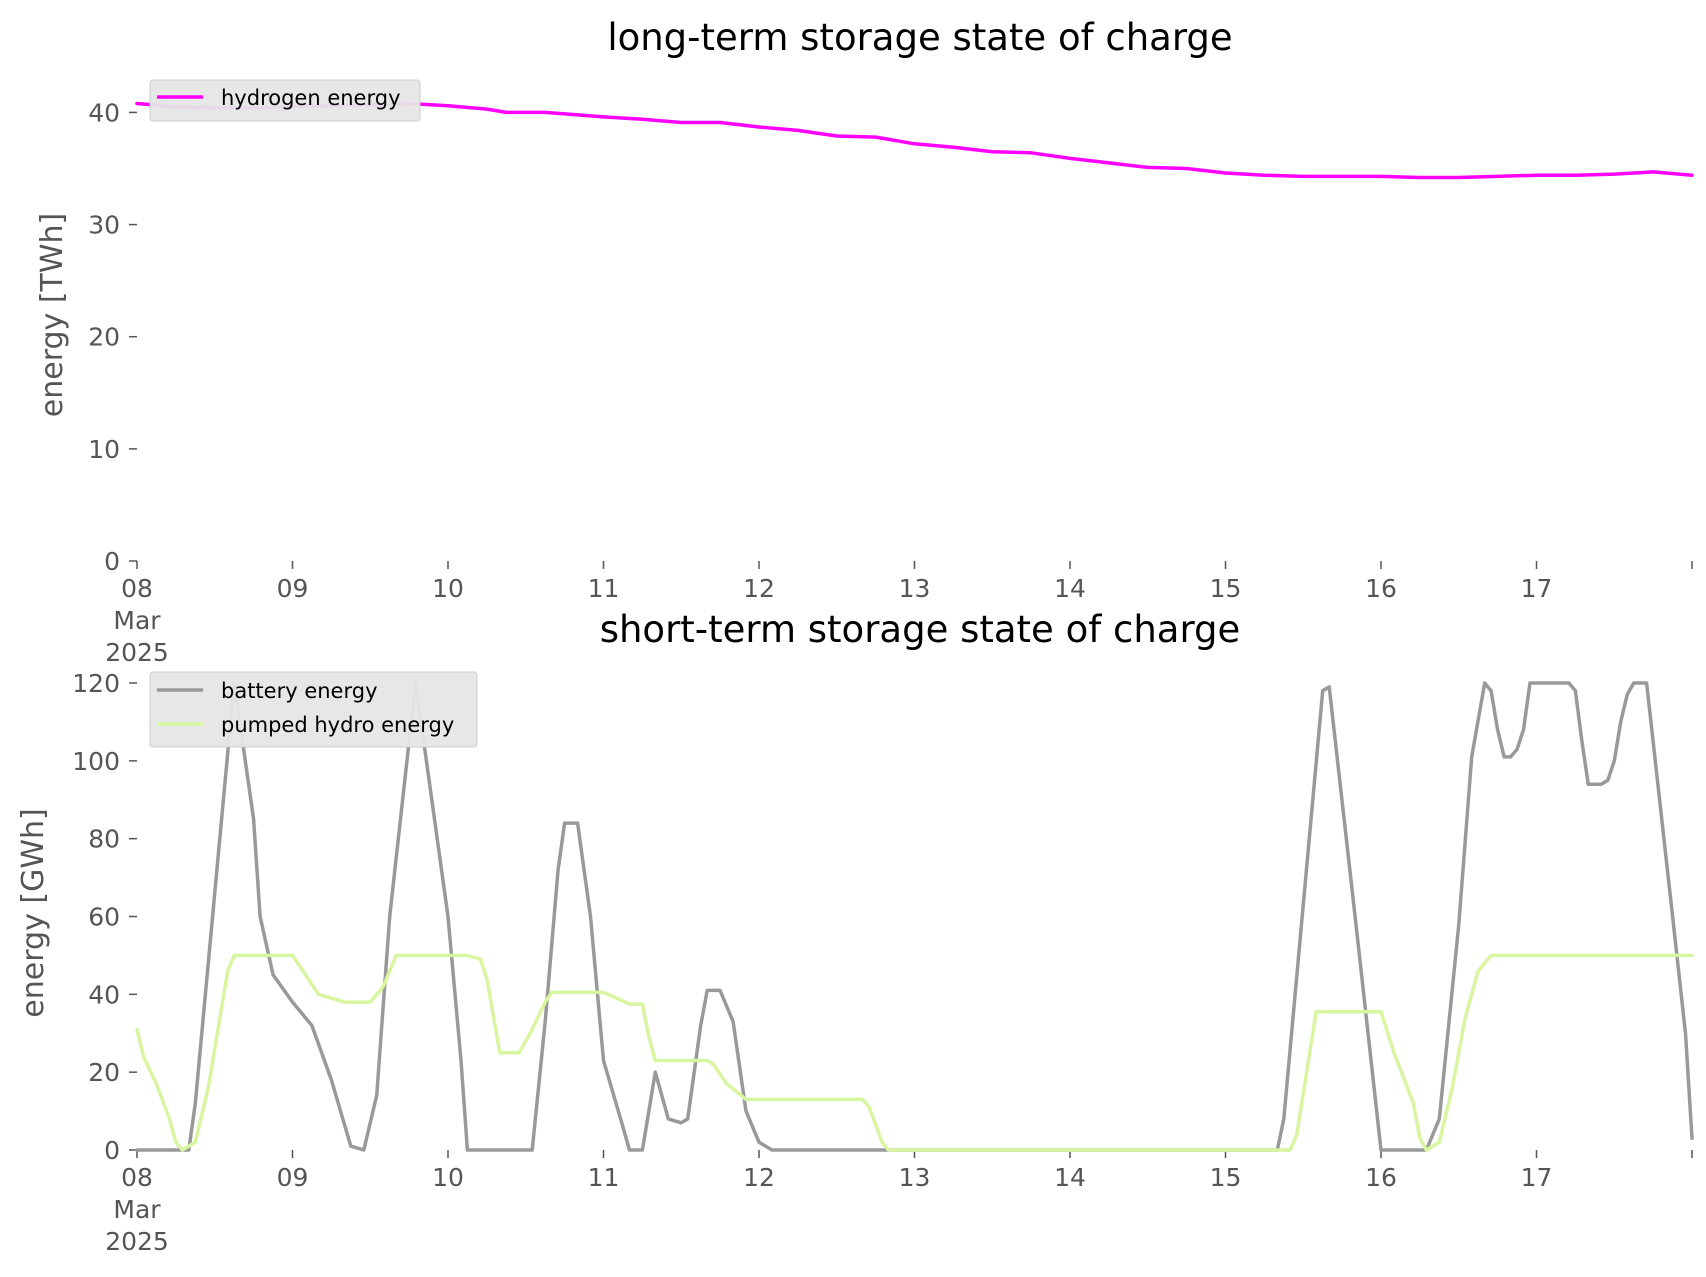 The height and width of the screenshot is (1277, 1706). What do you see at coordinates (104, 839) in the screenshot?
I see `y-tick-label: 80` at bounding box center [104, 839].